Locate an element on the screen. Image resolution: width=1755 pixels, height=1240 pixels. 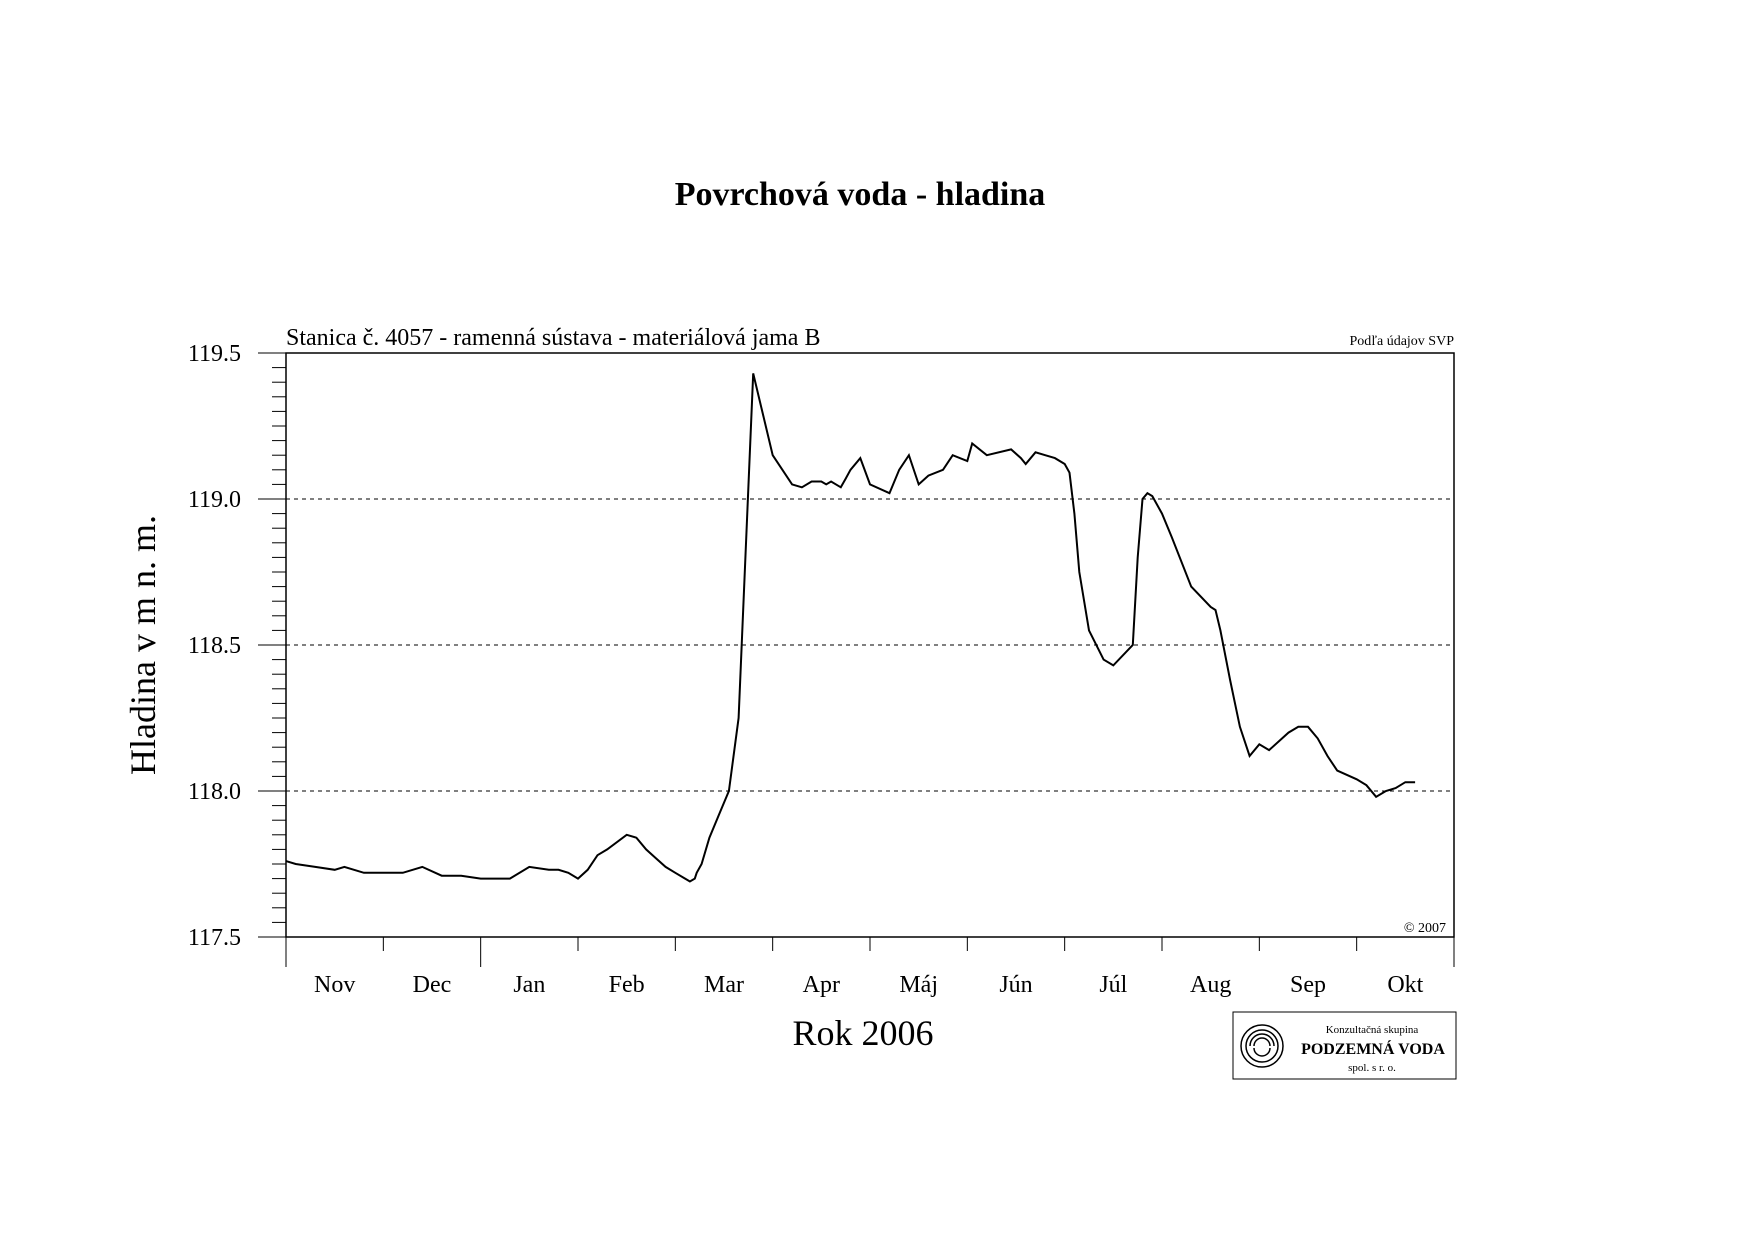
x-tick-label: Feb is located at coordinates (627, 985).